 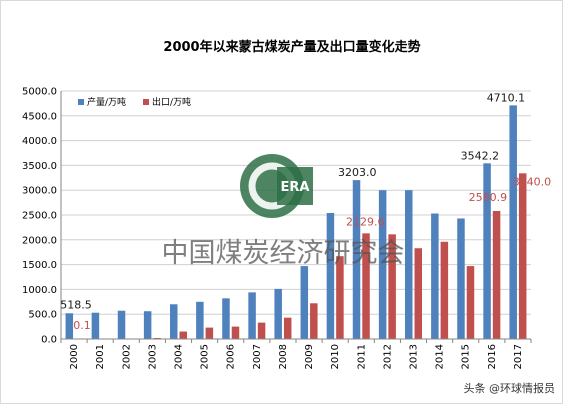 I want to click on era-logo-text: ERA, so click(x=295, y=187).